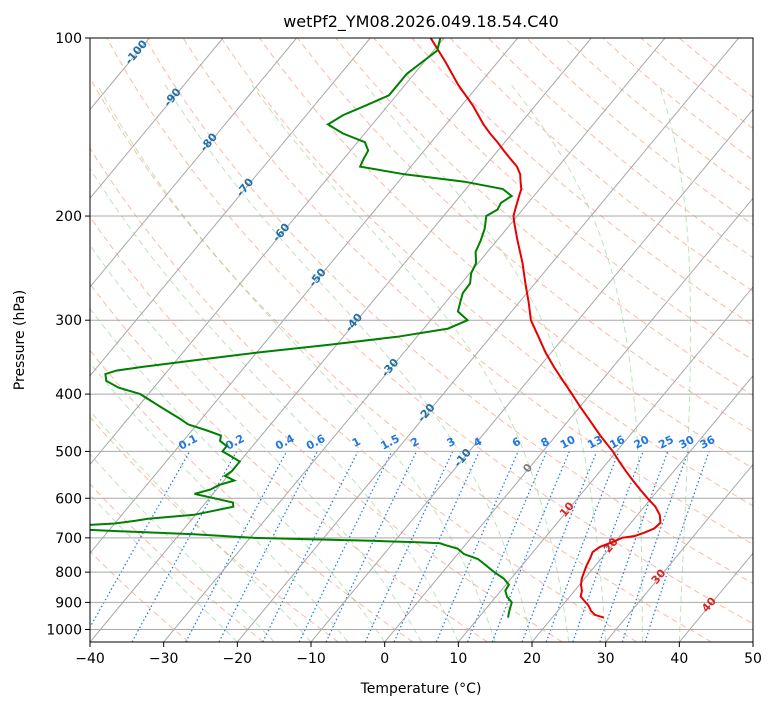 The width and height of the screenshot is (775, 708). Describe the element at coordinates (285, 442) in the screenshot. I see `mixing-ratio-label: 0.4` at that location.